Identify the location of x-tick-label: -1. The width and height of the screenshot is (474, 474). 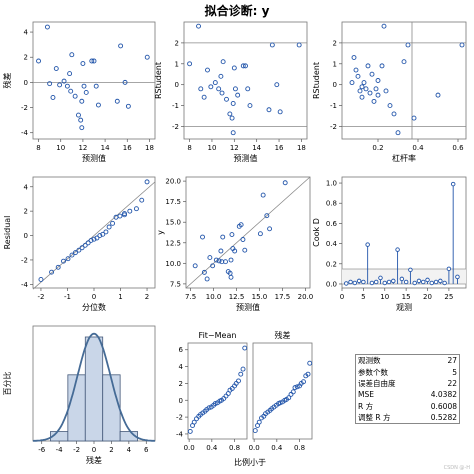
(67, 297).